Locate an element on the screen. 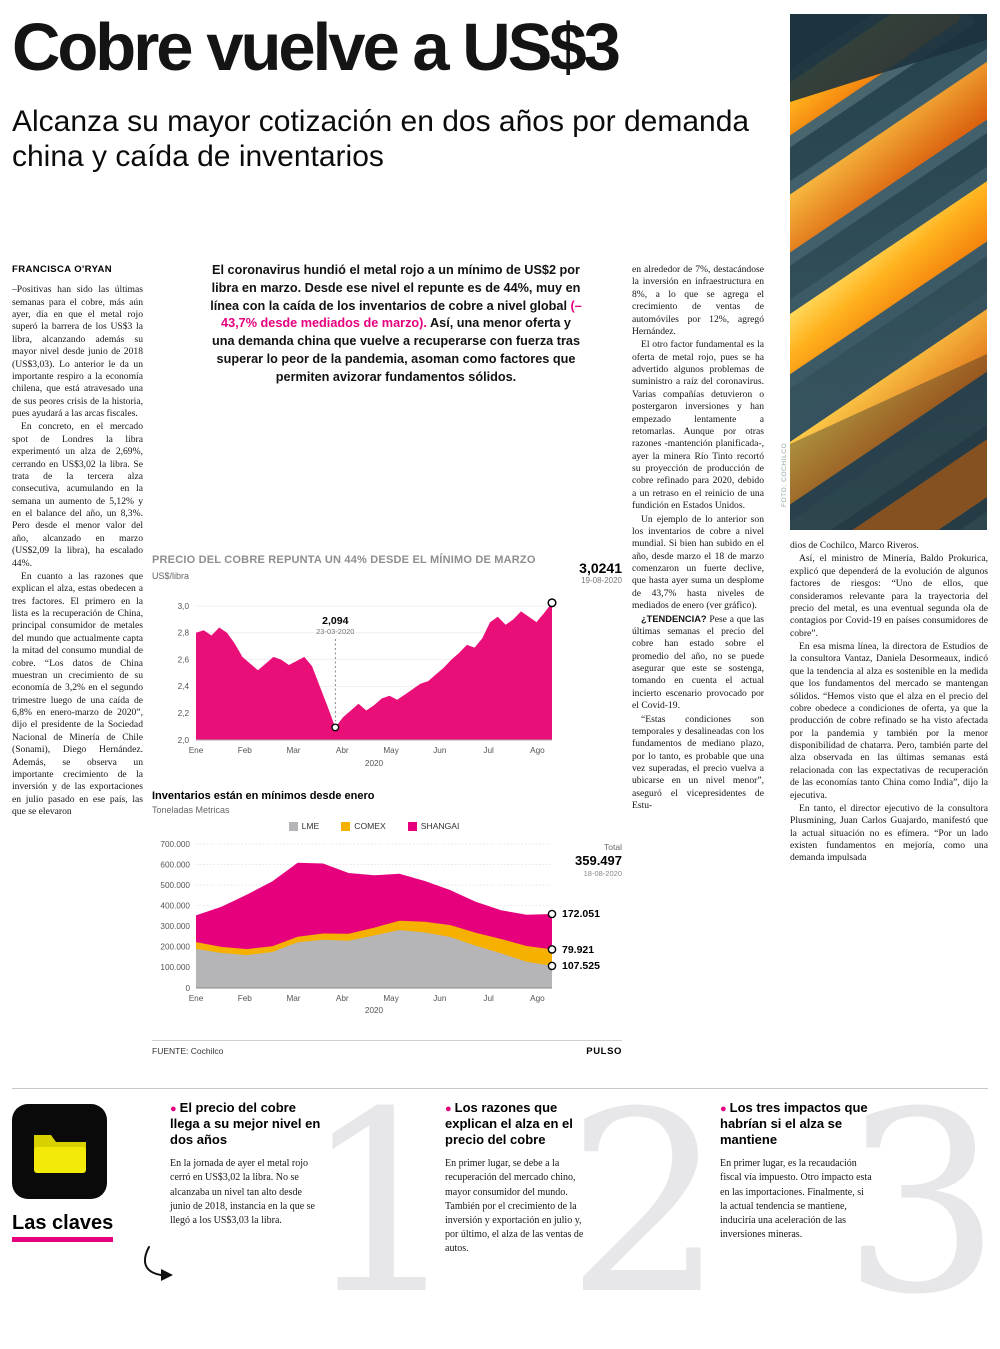  folder-icon is located at coordinates (59, 1153).